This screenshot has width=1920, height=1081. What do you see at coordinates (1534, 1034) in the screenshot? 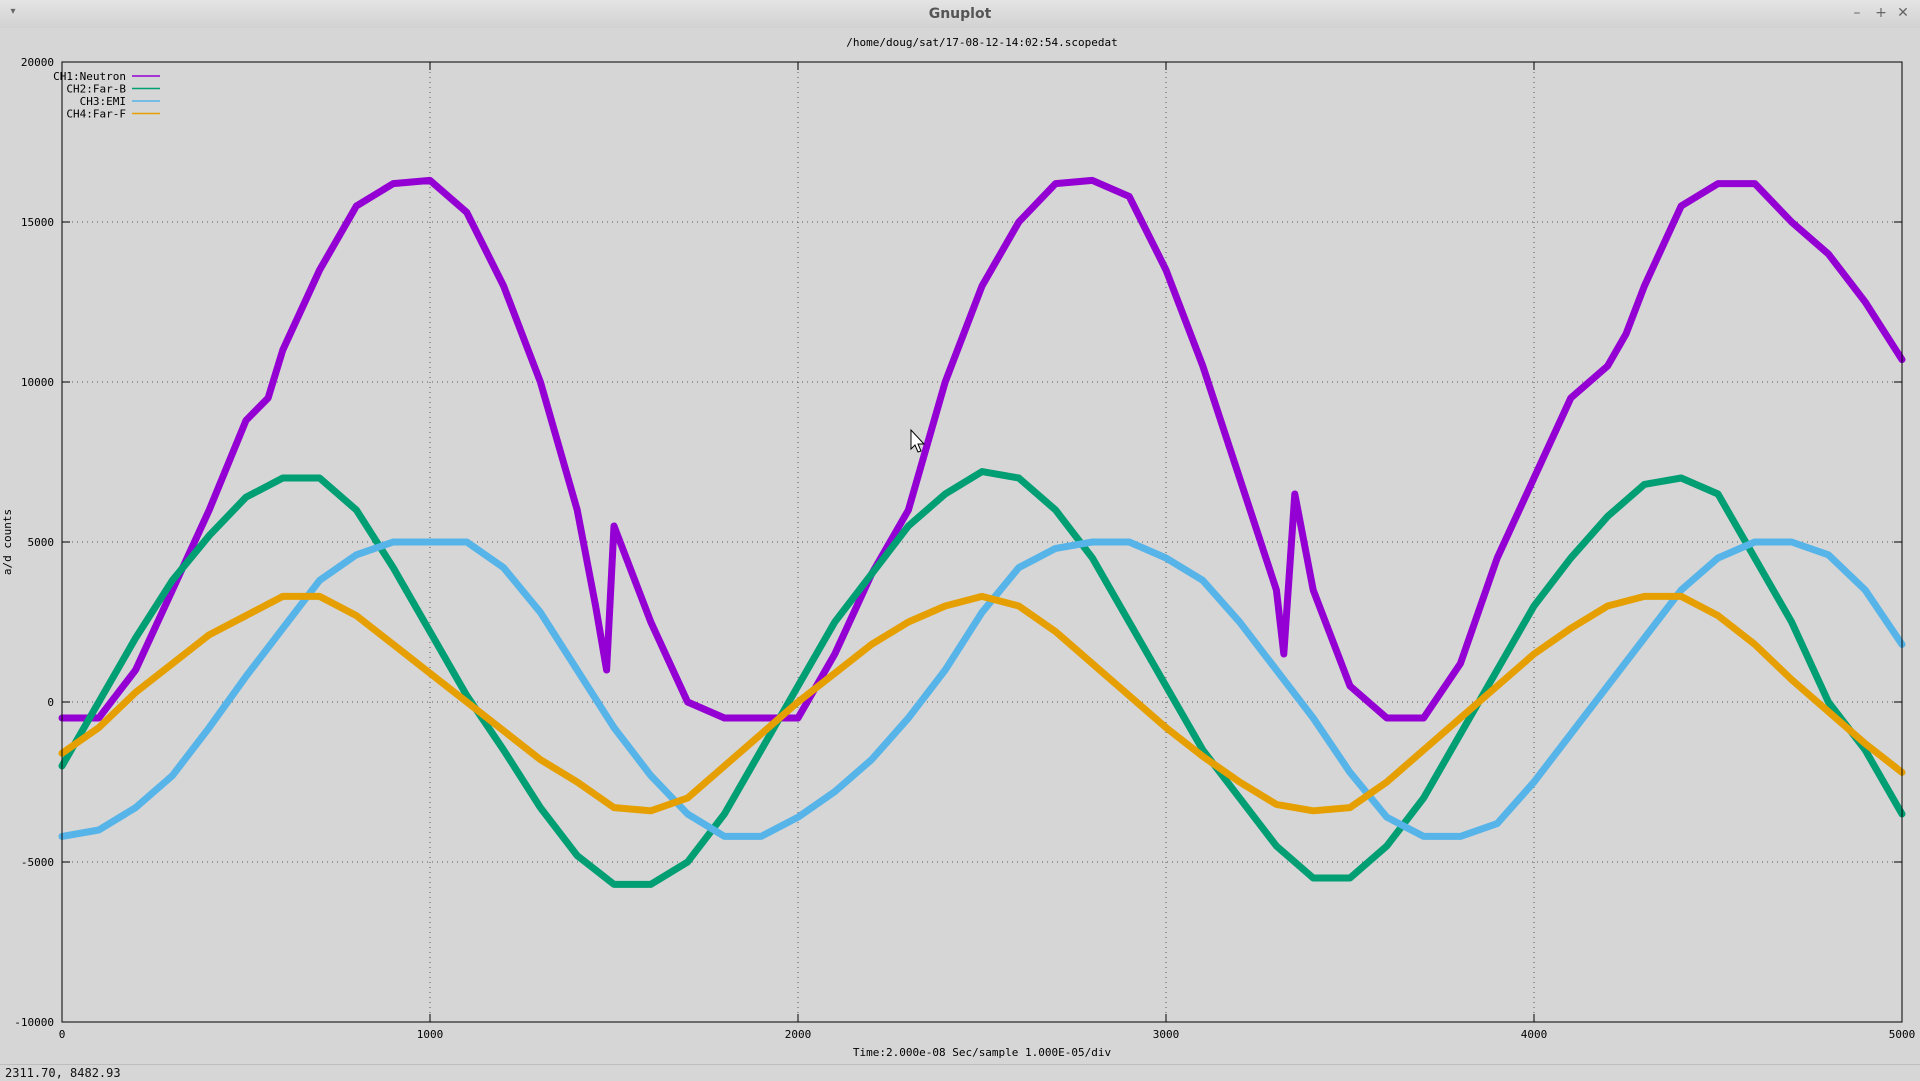
I see `x-tick-label: 4000` at bounding box center [1534, 1034].